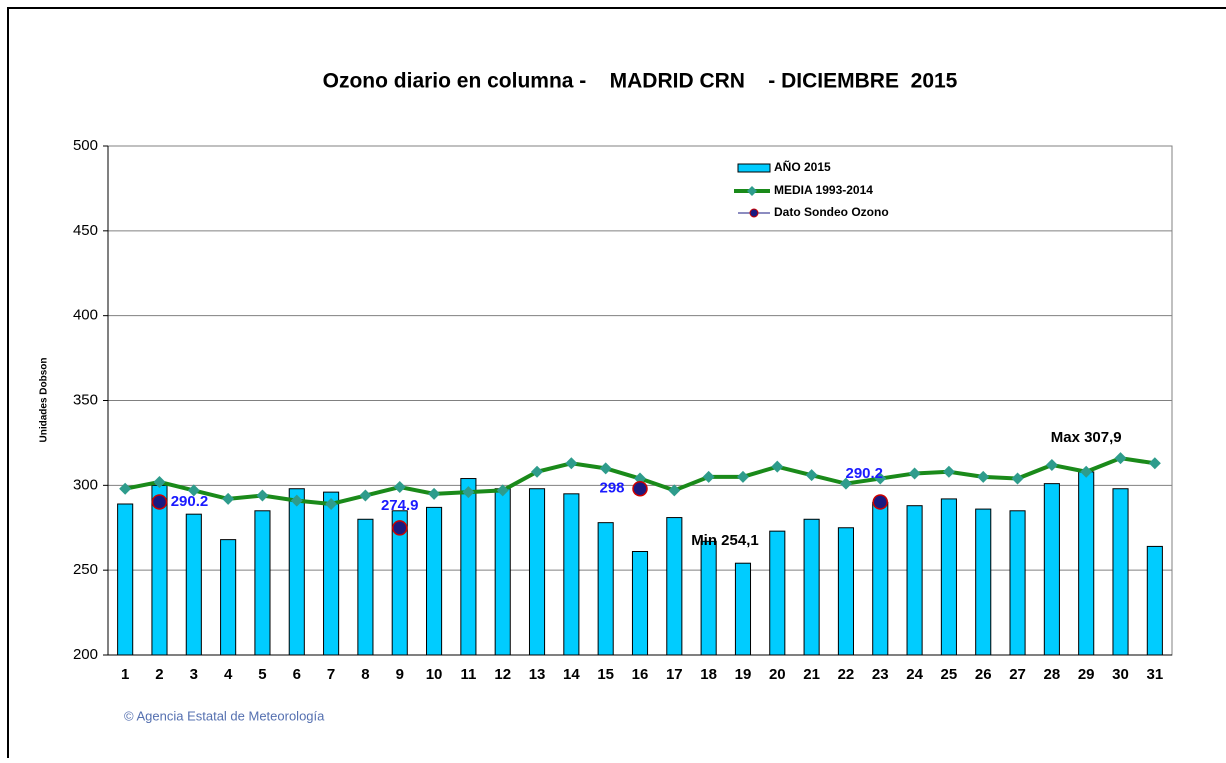 This screenshot has height=763, width=1226. Describe the element at coordinates (85, 569) in the screenshot. I see `y-tick-label: 250` at that location.